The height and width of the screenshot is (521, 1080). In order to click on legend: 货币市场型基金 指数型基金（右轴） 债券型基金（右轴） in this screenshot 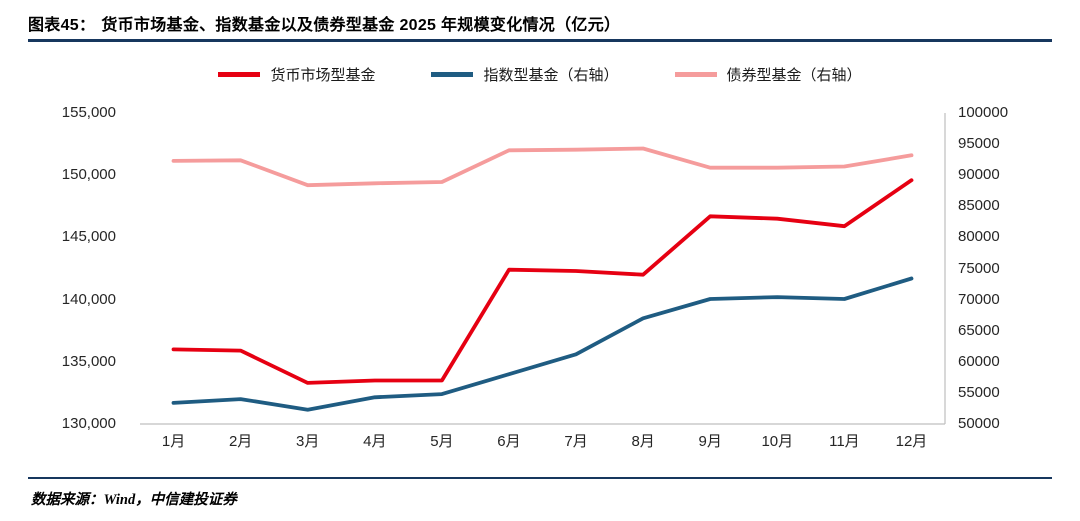, I will do `click(540, 74)`.